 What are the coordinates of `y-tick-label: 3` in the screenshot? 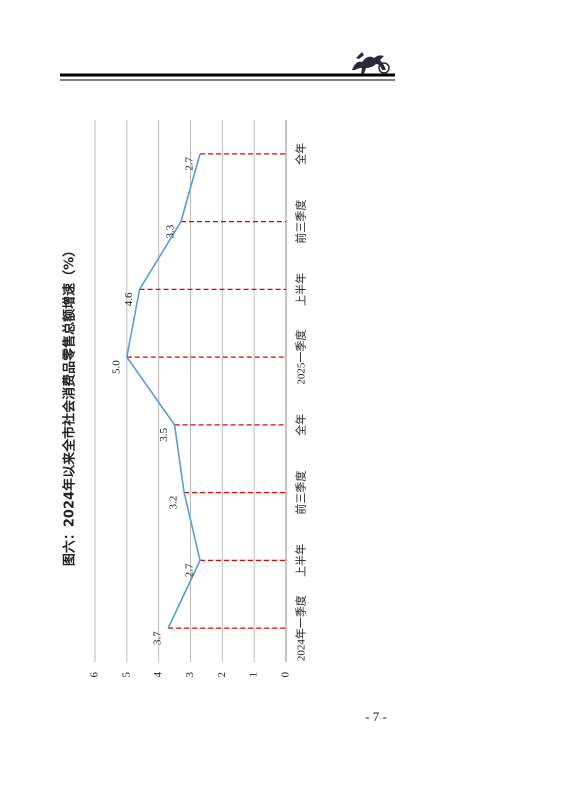 It's located at (190, 675).